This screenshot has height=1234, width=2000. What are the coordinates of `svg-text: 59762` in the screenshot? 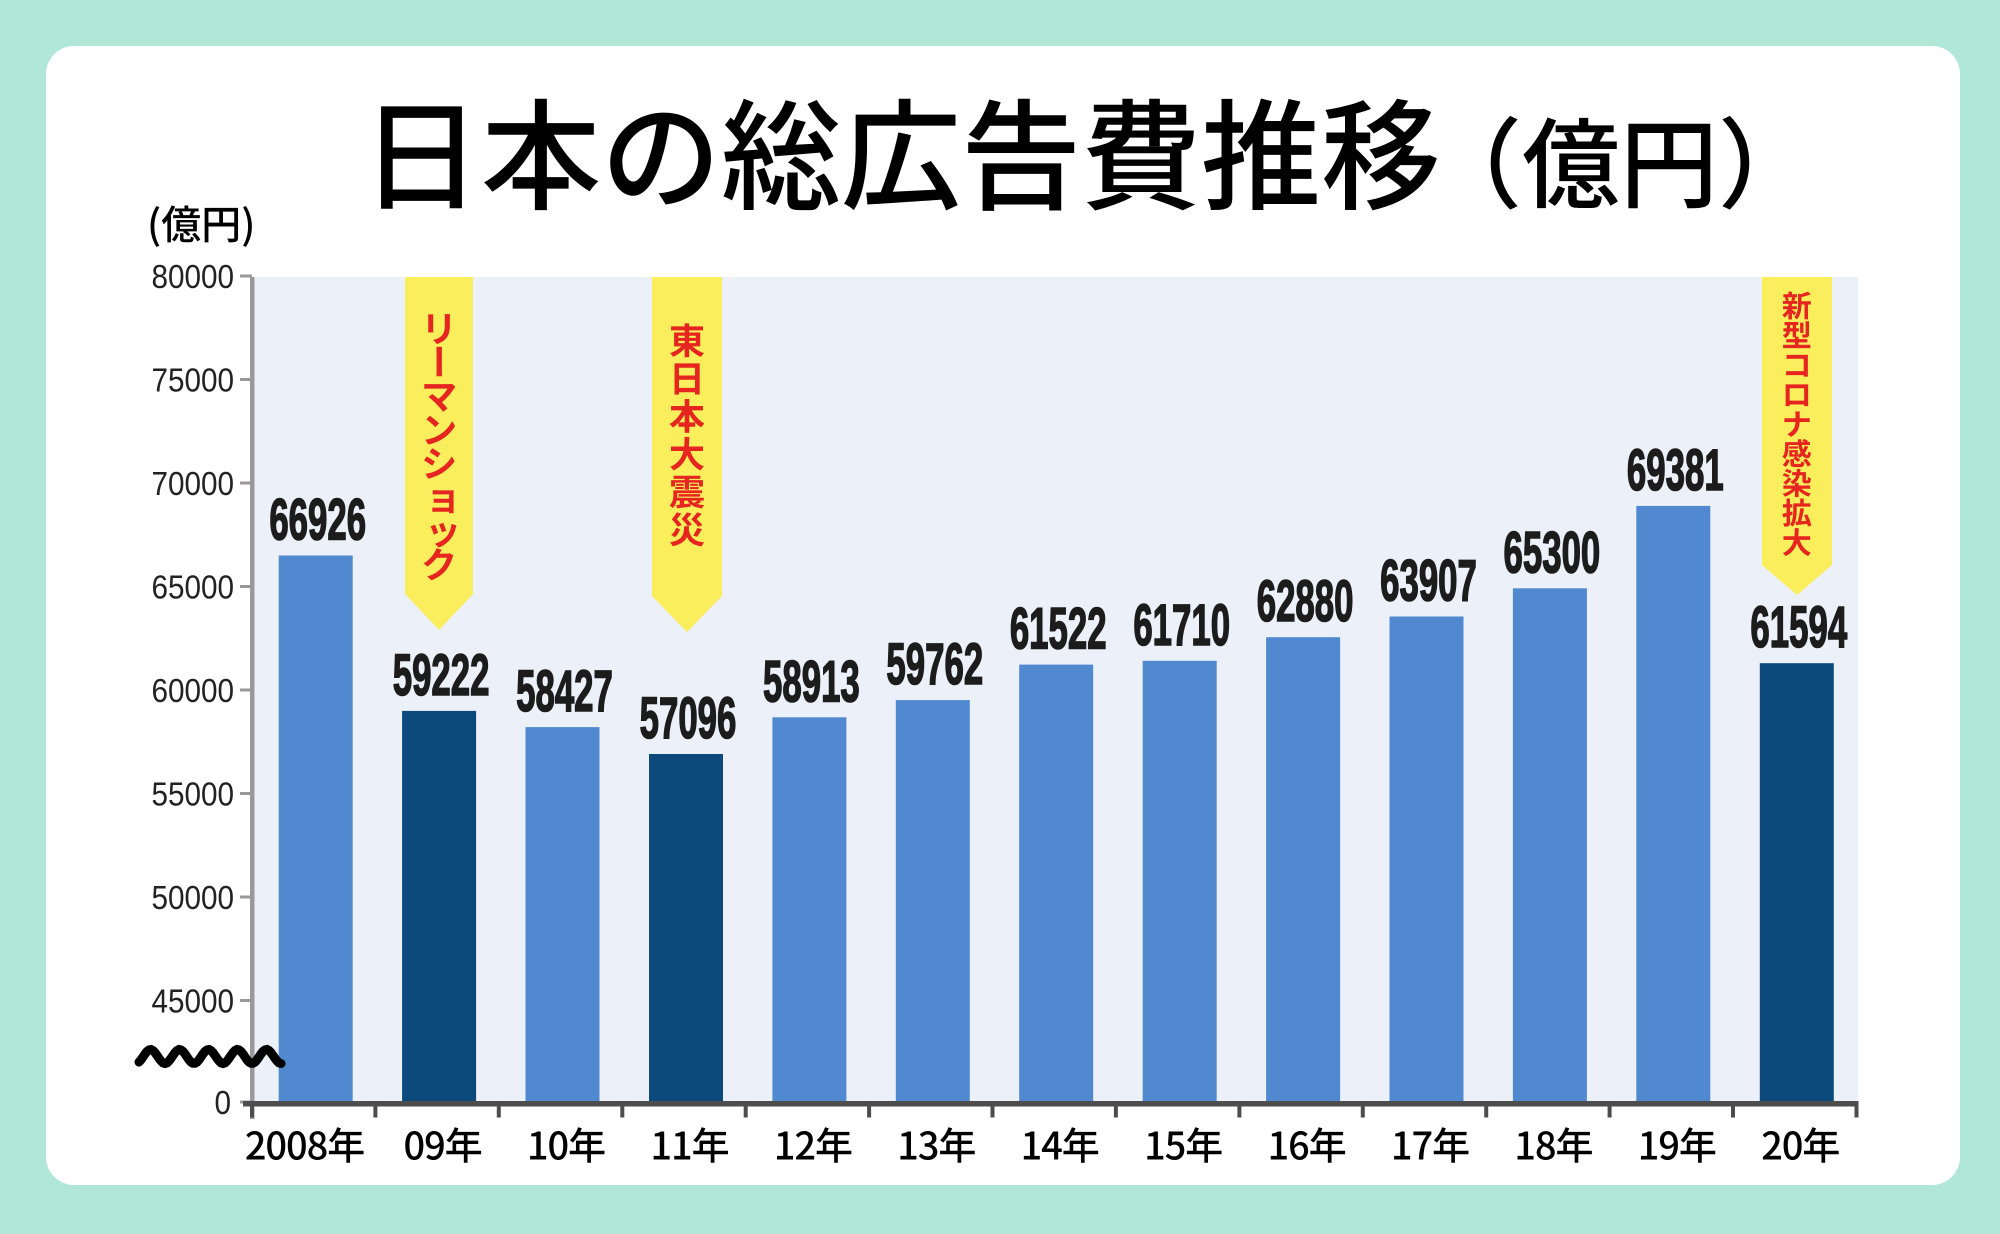 It's located at (934, 665).